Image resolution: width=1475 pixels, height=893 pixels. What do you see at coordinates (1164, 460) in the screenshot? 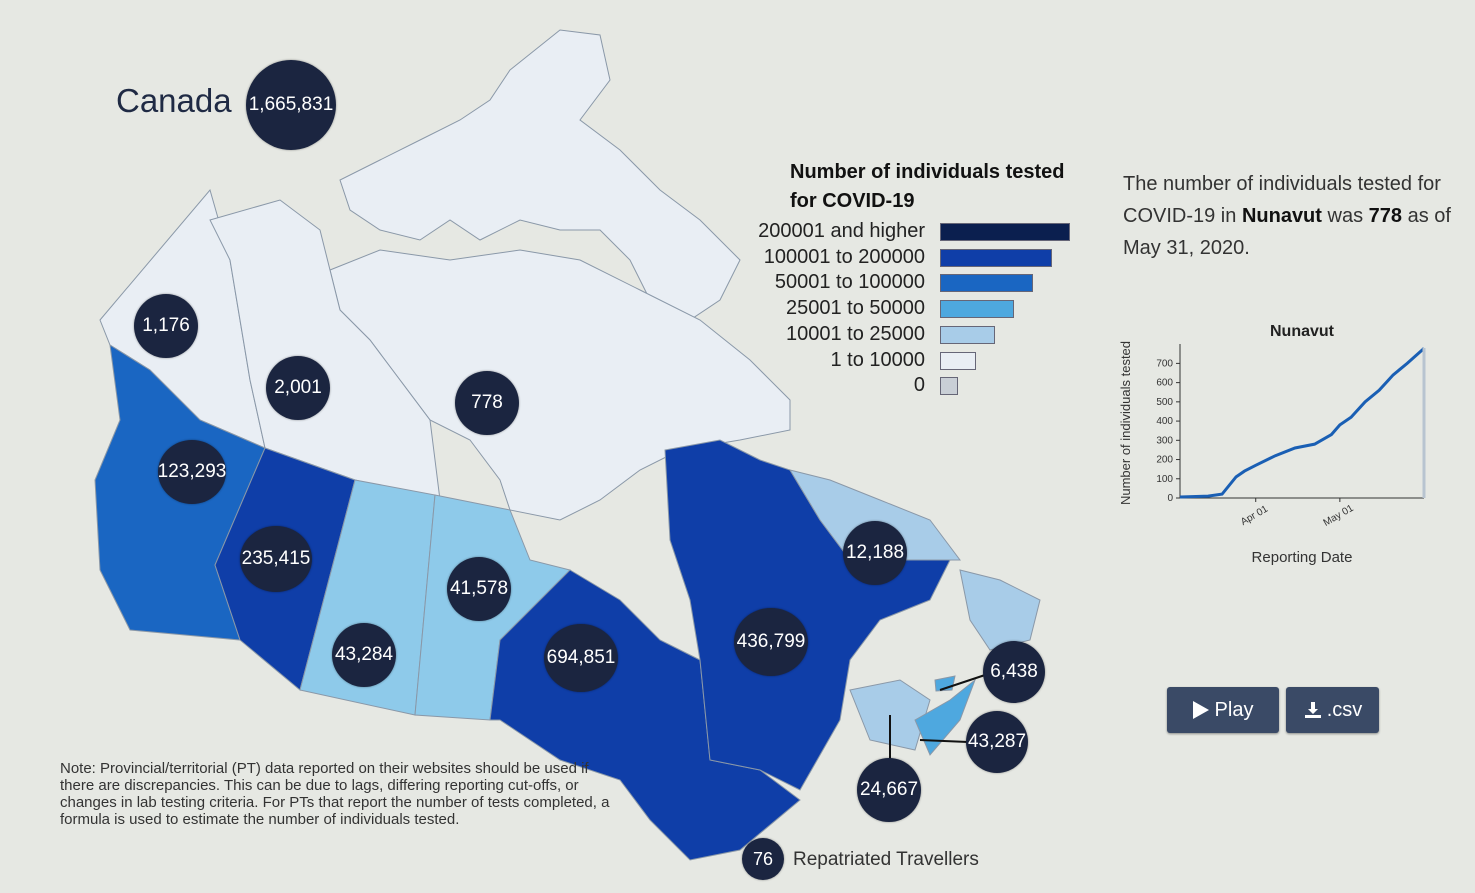
I see `y-tick-label: 200` at bounding box center [1164, 460].